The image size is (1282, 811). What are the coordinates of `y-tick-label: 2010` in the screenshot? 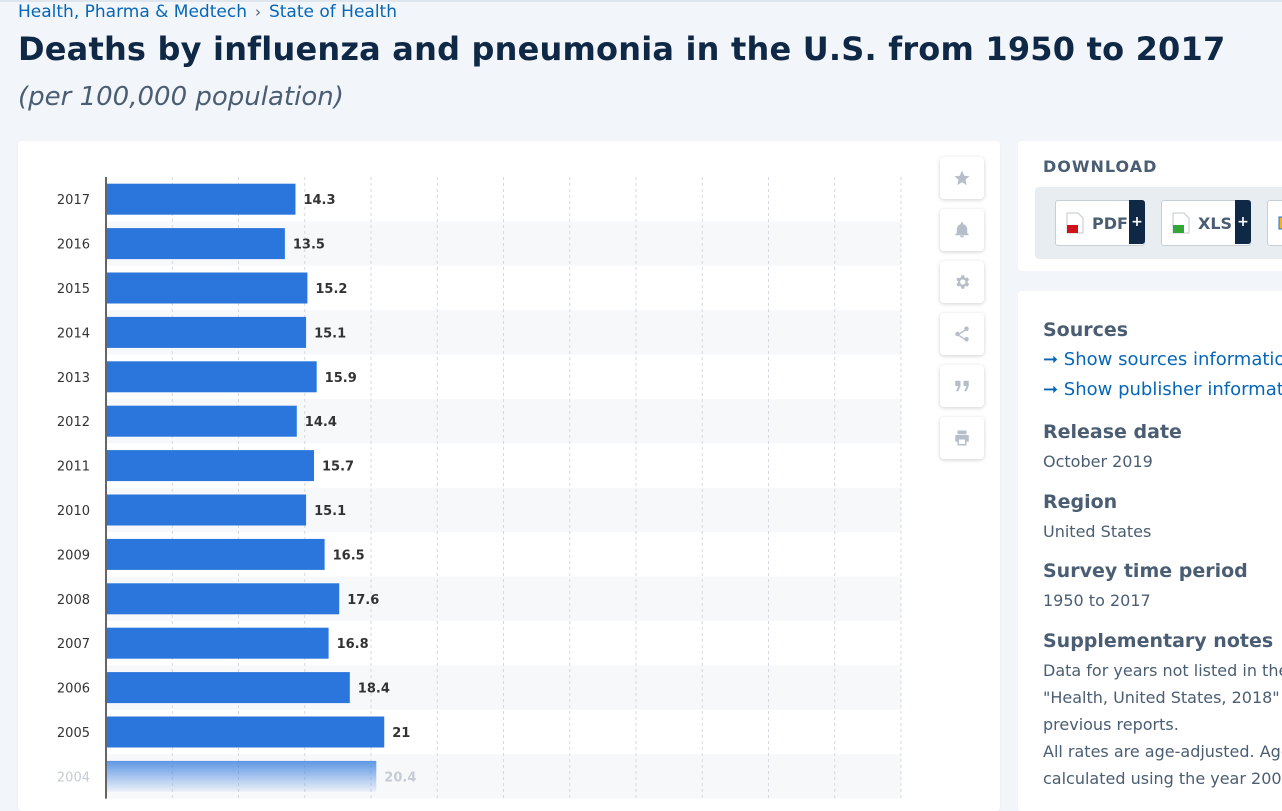 It's located at (73, 511).